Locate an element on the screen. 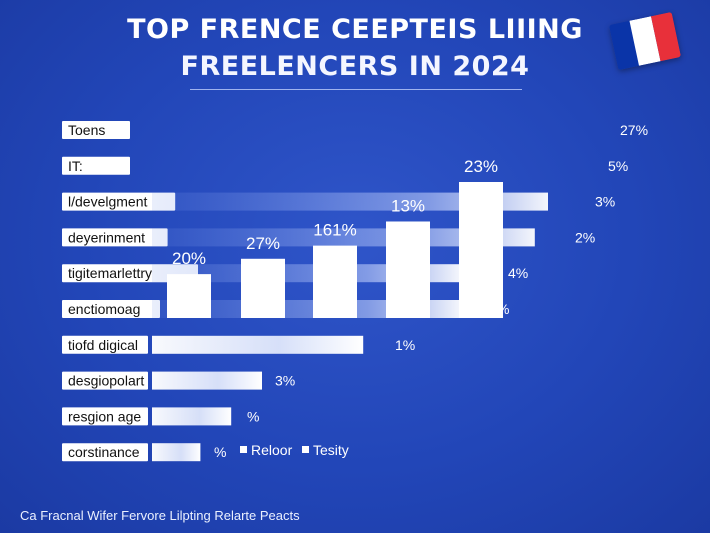 The image size is (710, 533). row-value-label: 27% is located at coordinates (634, 130).